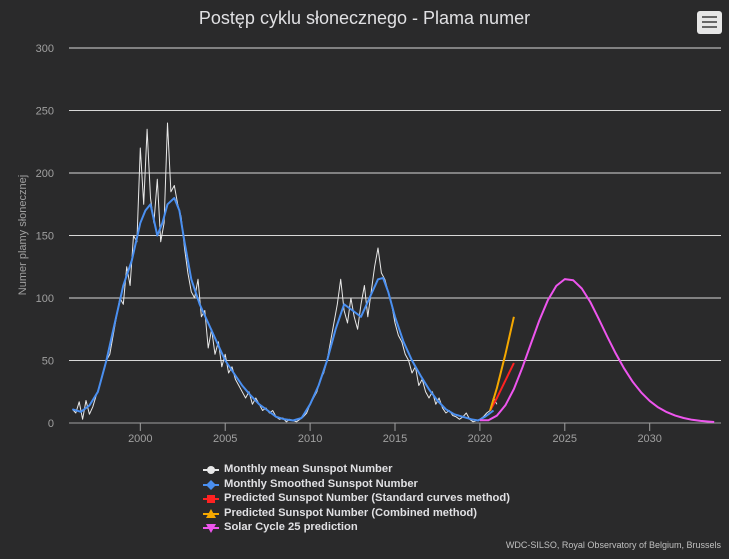 This screenshot has height=559, width=729. I want to click on triangle-marker-icon, so click(211, 513).